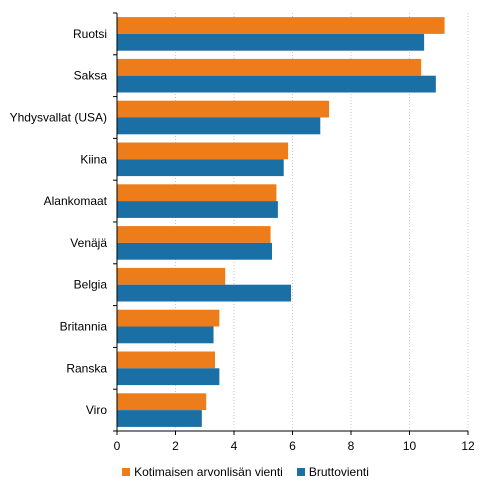 The height and width of the screenshot is (491, 491). I want to click on x-tick-label: 2, so click(175, 446).